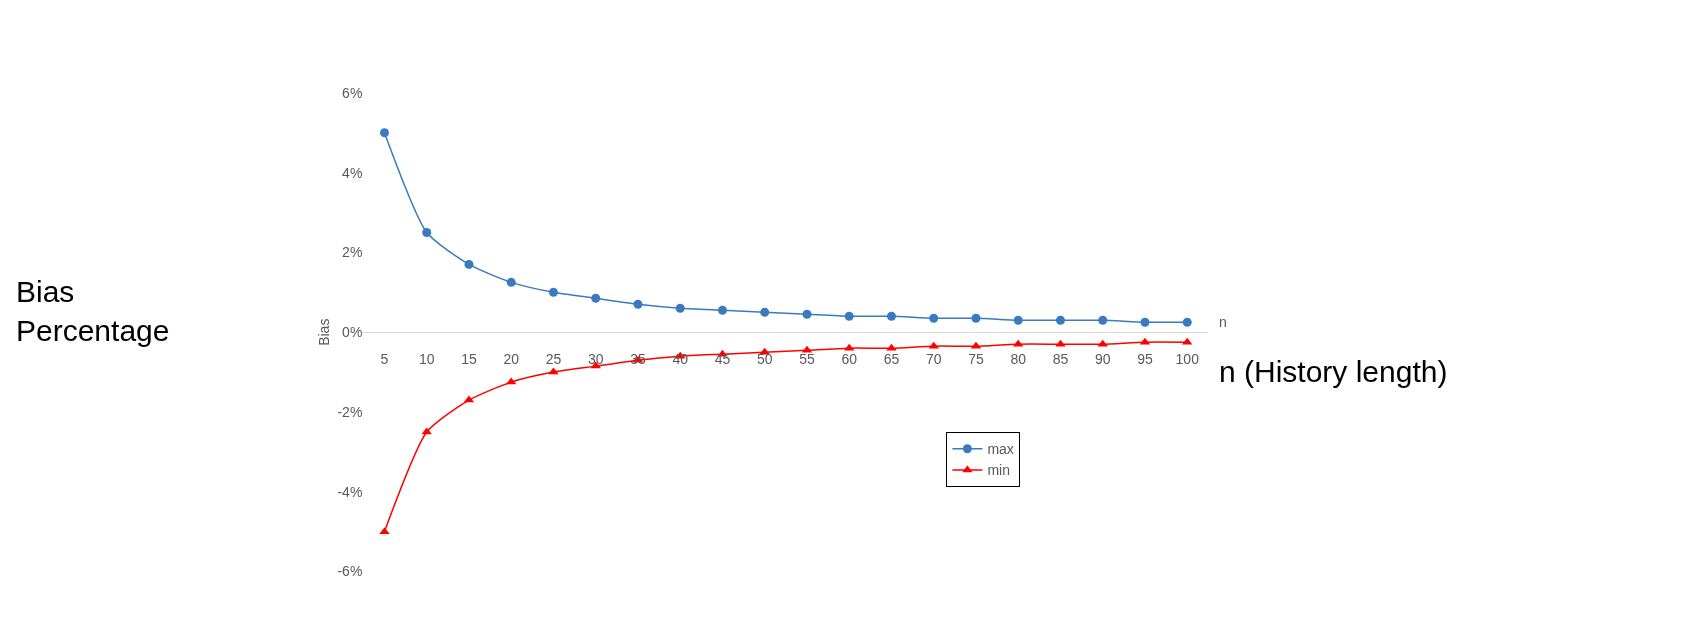  Describe the element at coordinates (998, 470) in the screenshot. I see `legend-label: min` at that location.